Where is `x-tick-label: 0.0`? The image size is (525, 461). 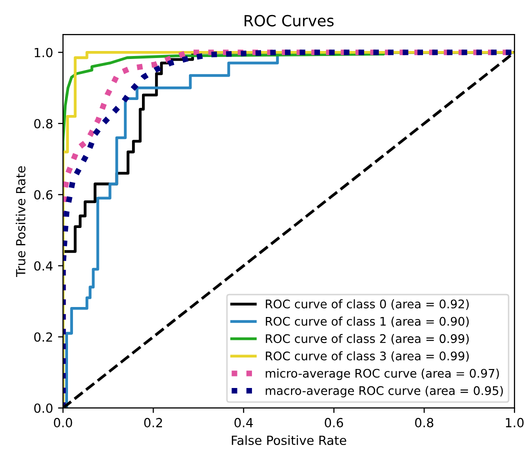 x-tick-label: 0.0 is located at coordinates (63, 423).